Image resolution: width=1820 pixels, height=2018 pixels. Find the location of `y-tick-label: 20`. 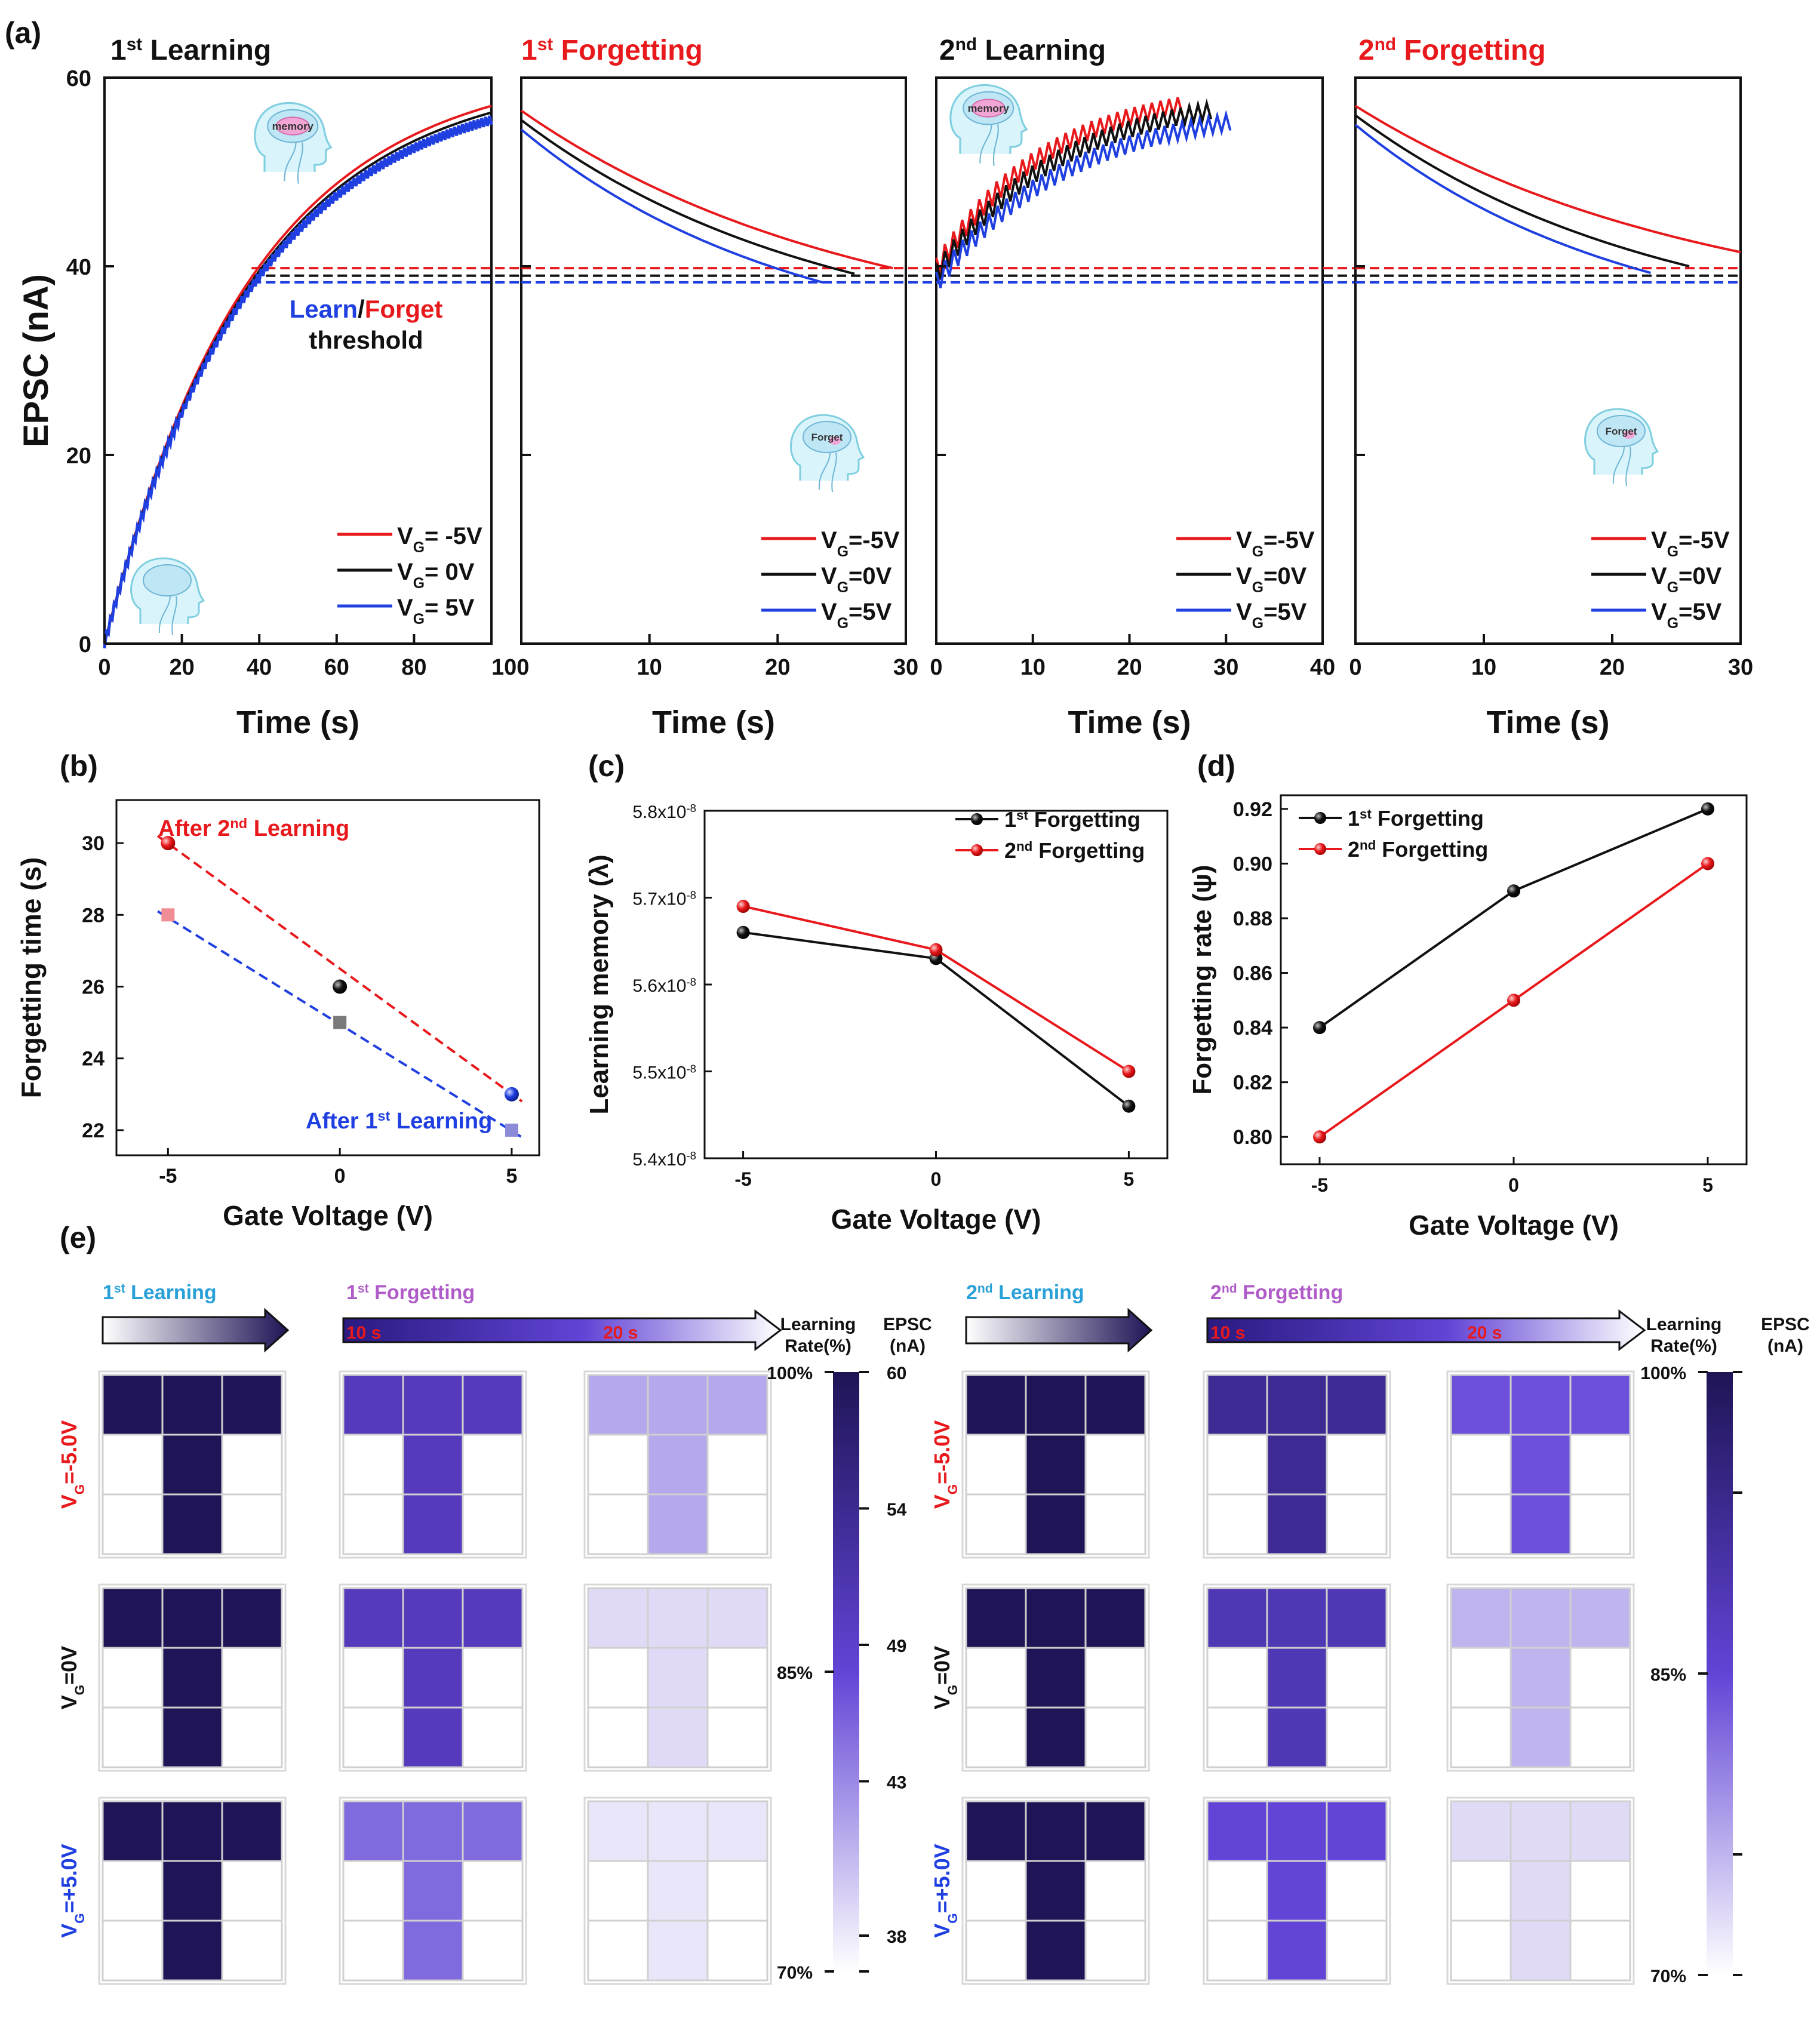

y-tick-label: 20 is located at coordinates (79, 456).